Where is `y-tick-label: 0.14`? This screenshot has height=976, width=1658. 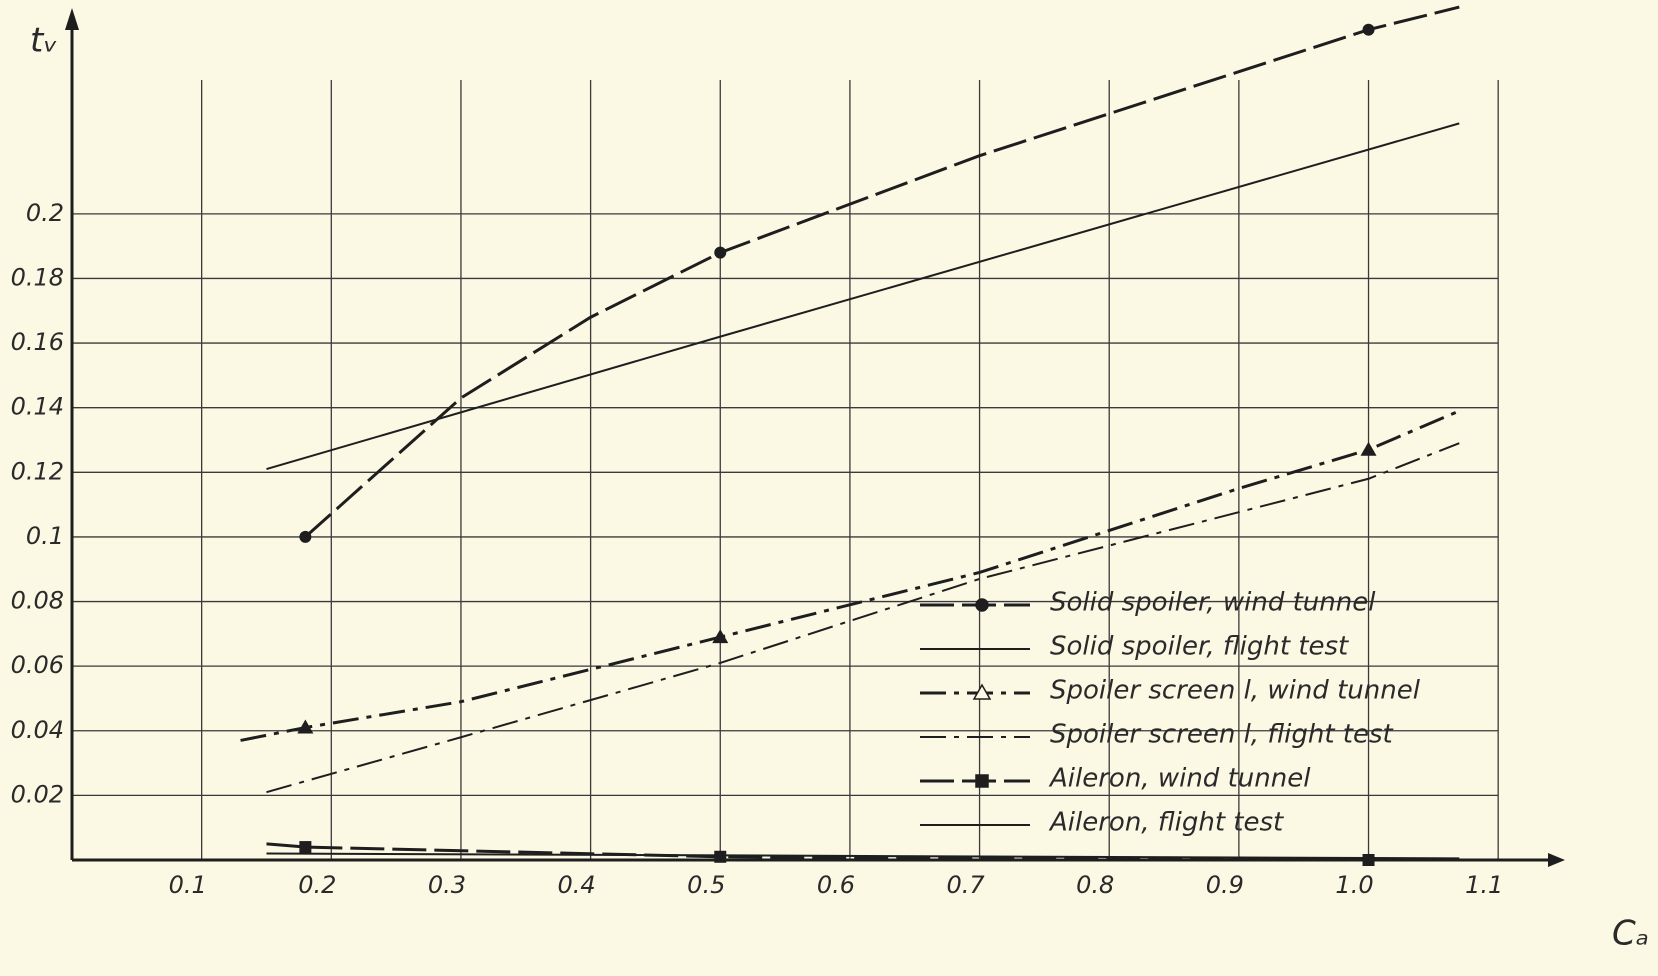 y-tick-label: 0.14 is located at coordinates (37, 407).